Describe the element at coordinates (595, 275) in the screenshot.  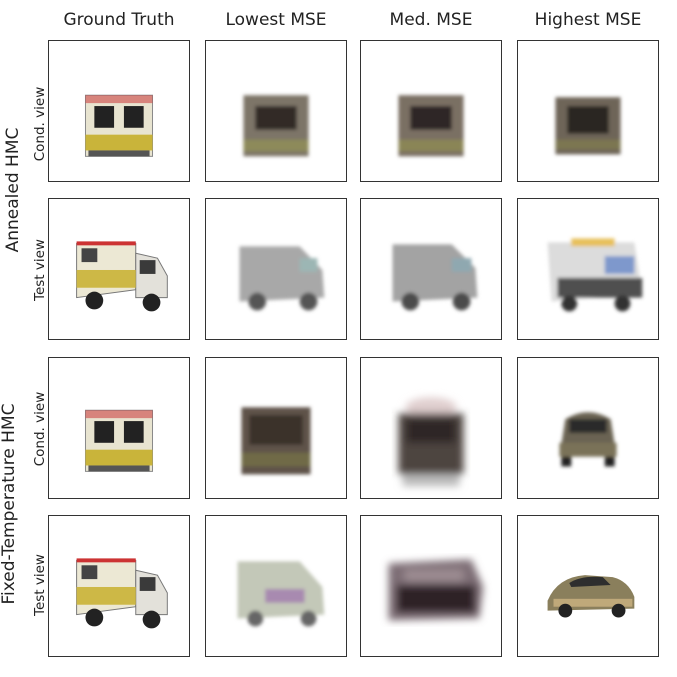
I see `ambulance-noisy-image` at that location.